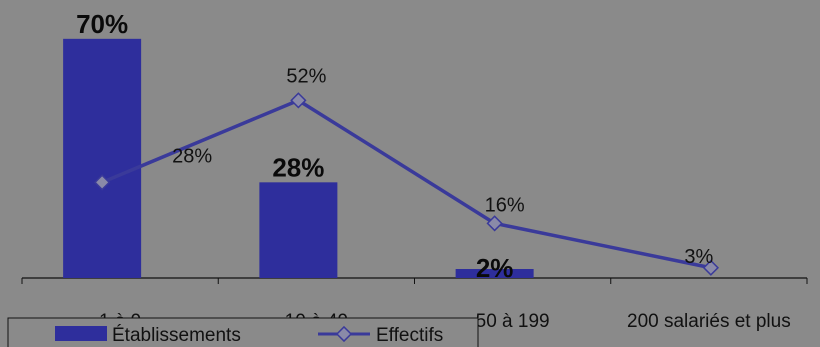 This screenshot has width=820, height=347. I want to click on bar-data-label: 28%, so click(298, 167).